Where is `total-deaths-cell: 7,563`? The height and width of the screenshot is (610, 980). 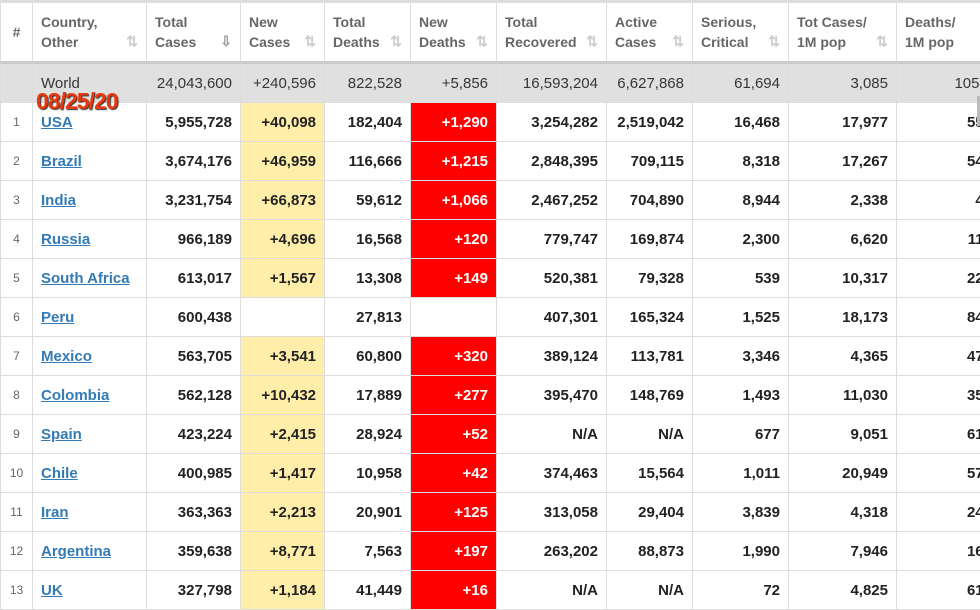 total-deaths-cell: 7,563 is located at coordinates (367, 551).